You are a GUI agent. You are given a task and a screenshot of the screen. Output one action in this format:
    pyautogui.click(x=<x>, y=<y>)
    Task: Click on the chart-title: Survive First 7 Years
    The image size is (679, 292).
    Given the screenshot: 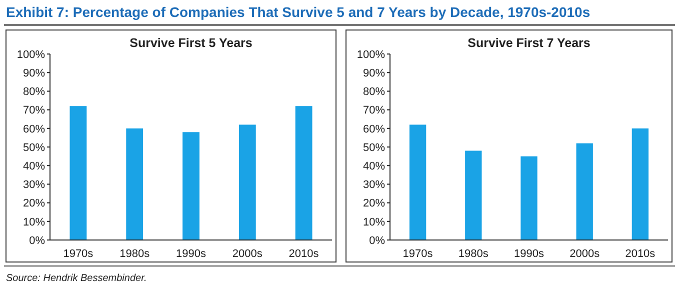 What is the action you would take?
    pyautogui.click(x=529, y=43)
    